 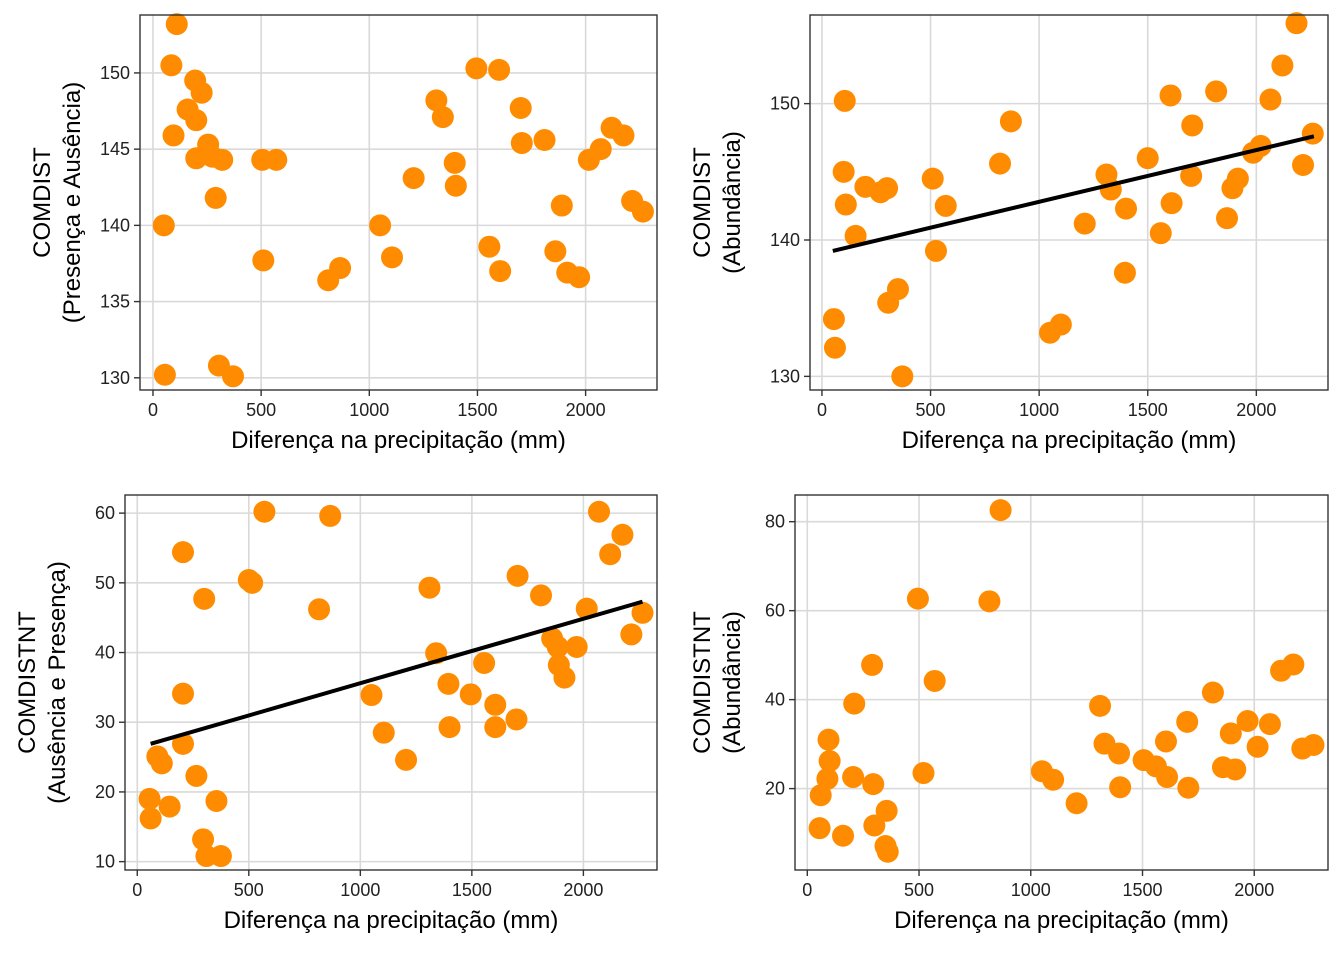 What do you see at coordinates (115, 302) in the screenshot?
I see `y-tick-label: 135` at bounding box center [115, 302].